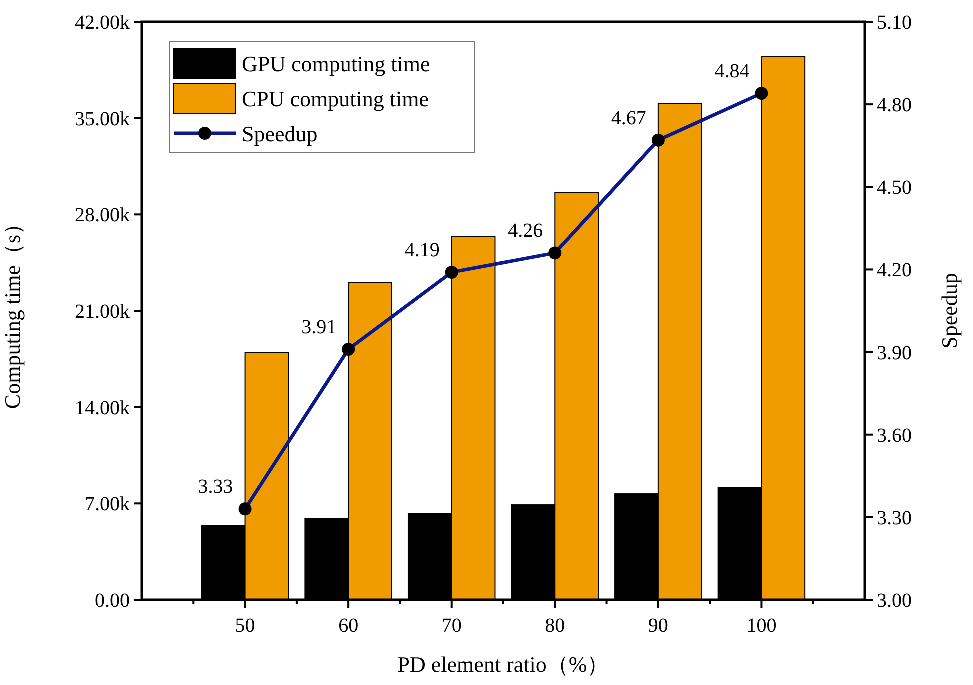 The image size is (973, 685). Describe the element at coordinates (102, 215) in the screenshot. I see `y-tick-label: 28.00k` at that location.